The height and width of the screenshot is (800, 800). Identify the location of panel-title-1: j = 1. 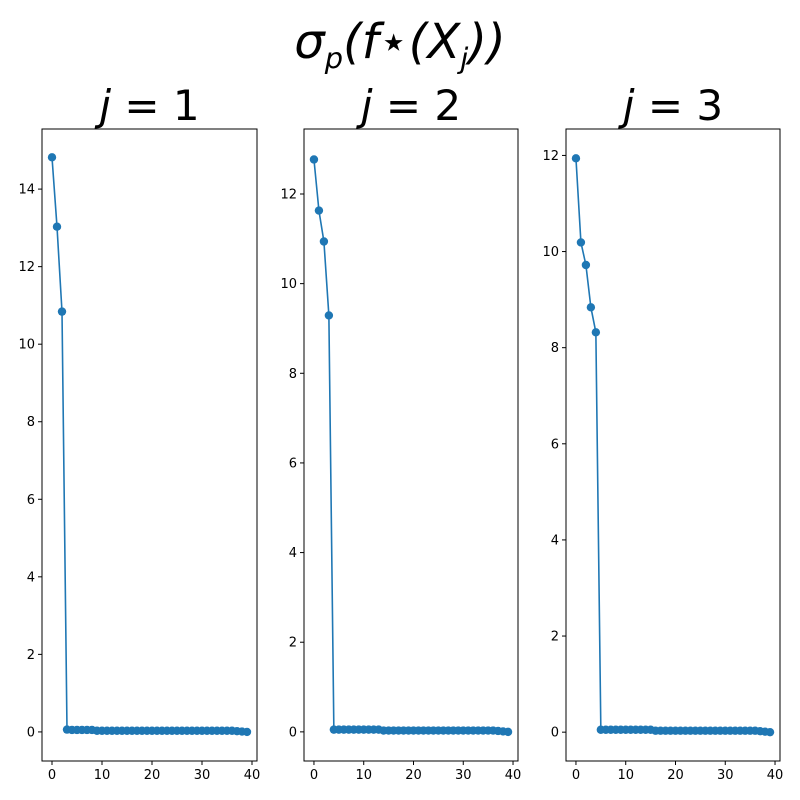
(146, 105).